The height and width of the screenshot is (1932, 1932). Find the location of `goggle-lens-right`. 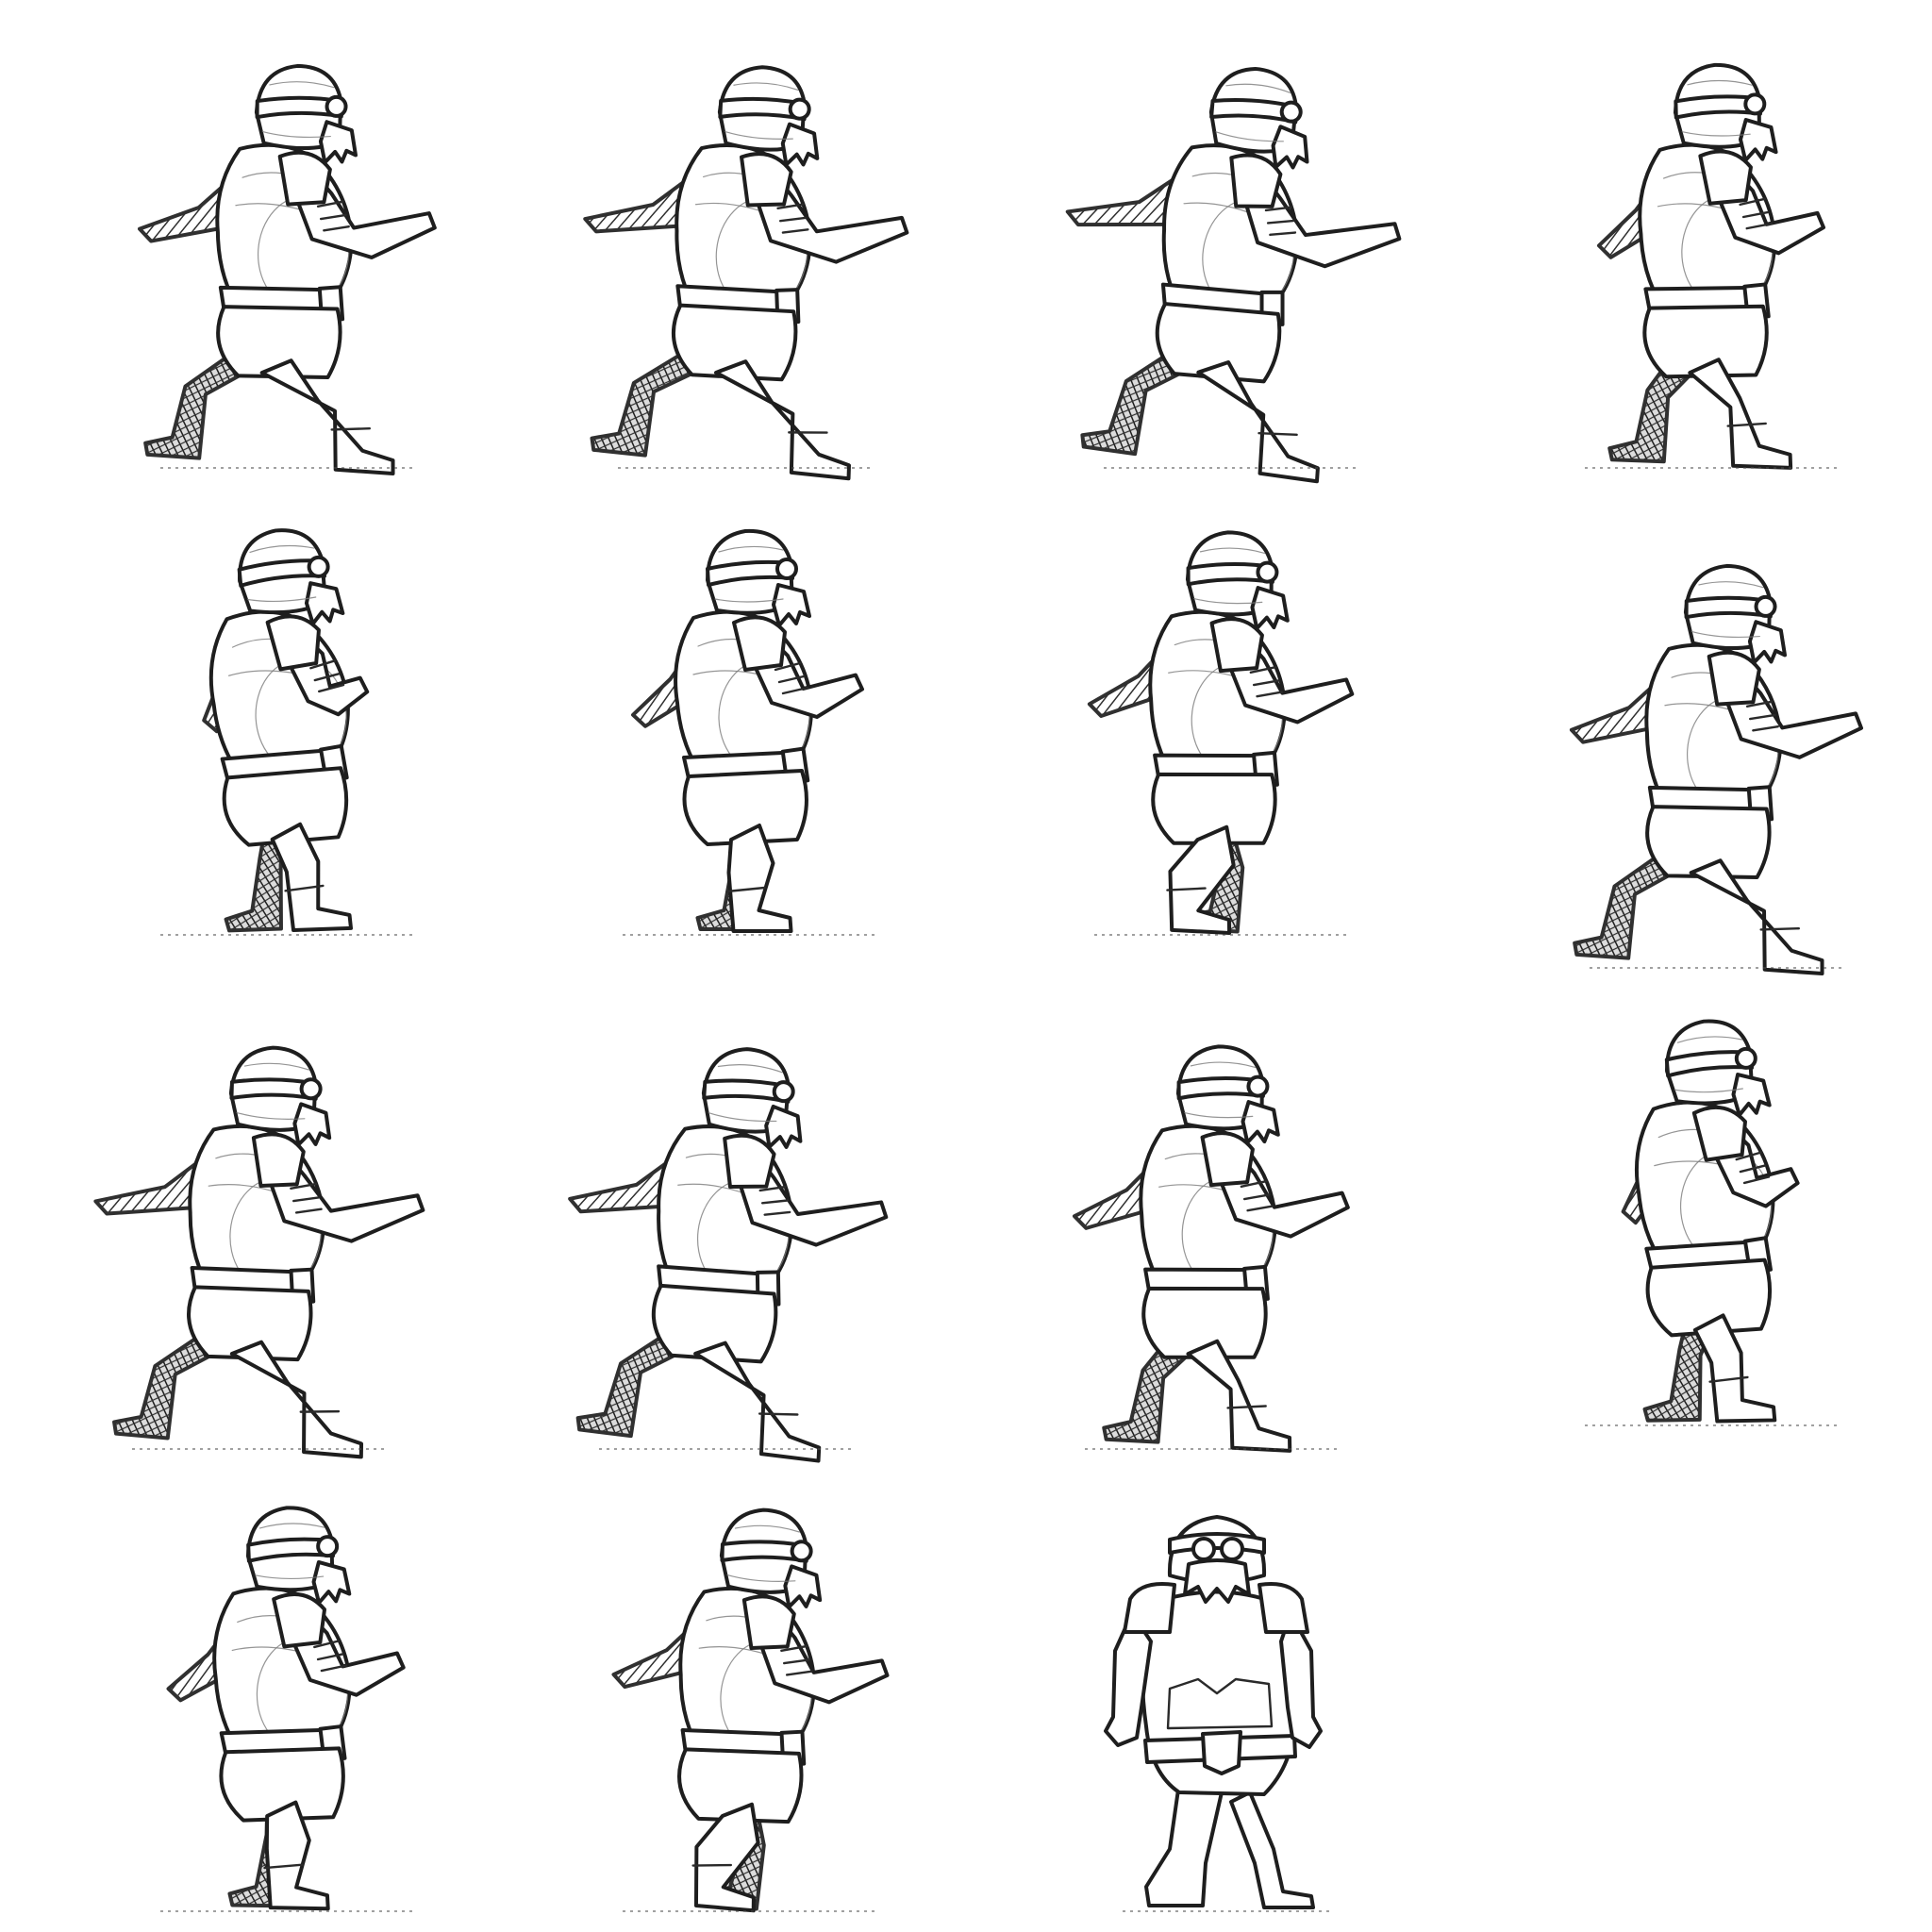

goggle-lens-right is located at coordinates (1232, 1549).